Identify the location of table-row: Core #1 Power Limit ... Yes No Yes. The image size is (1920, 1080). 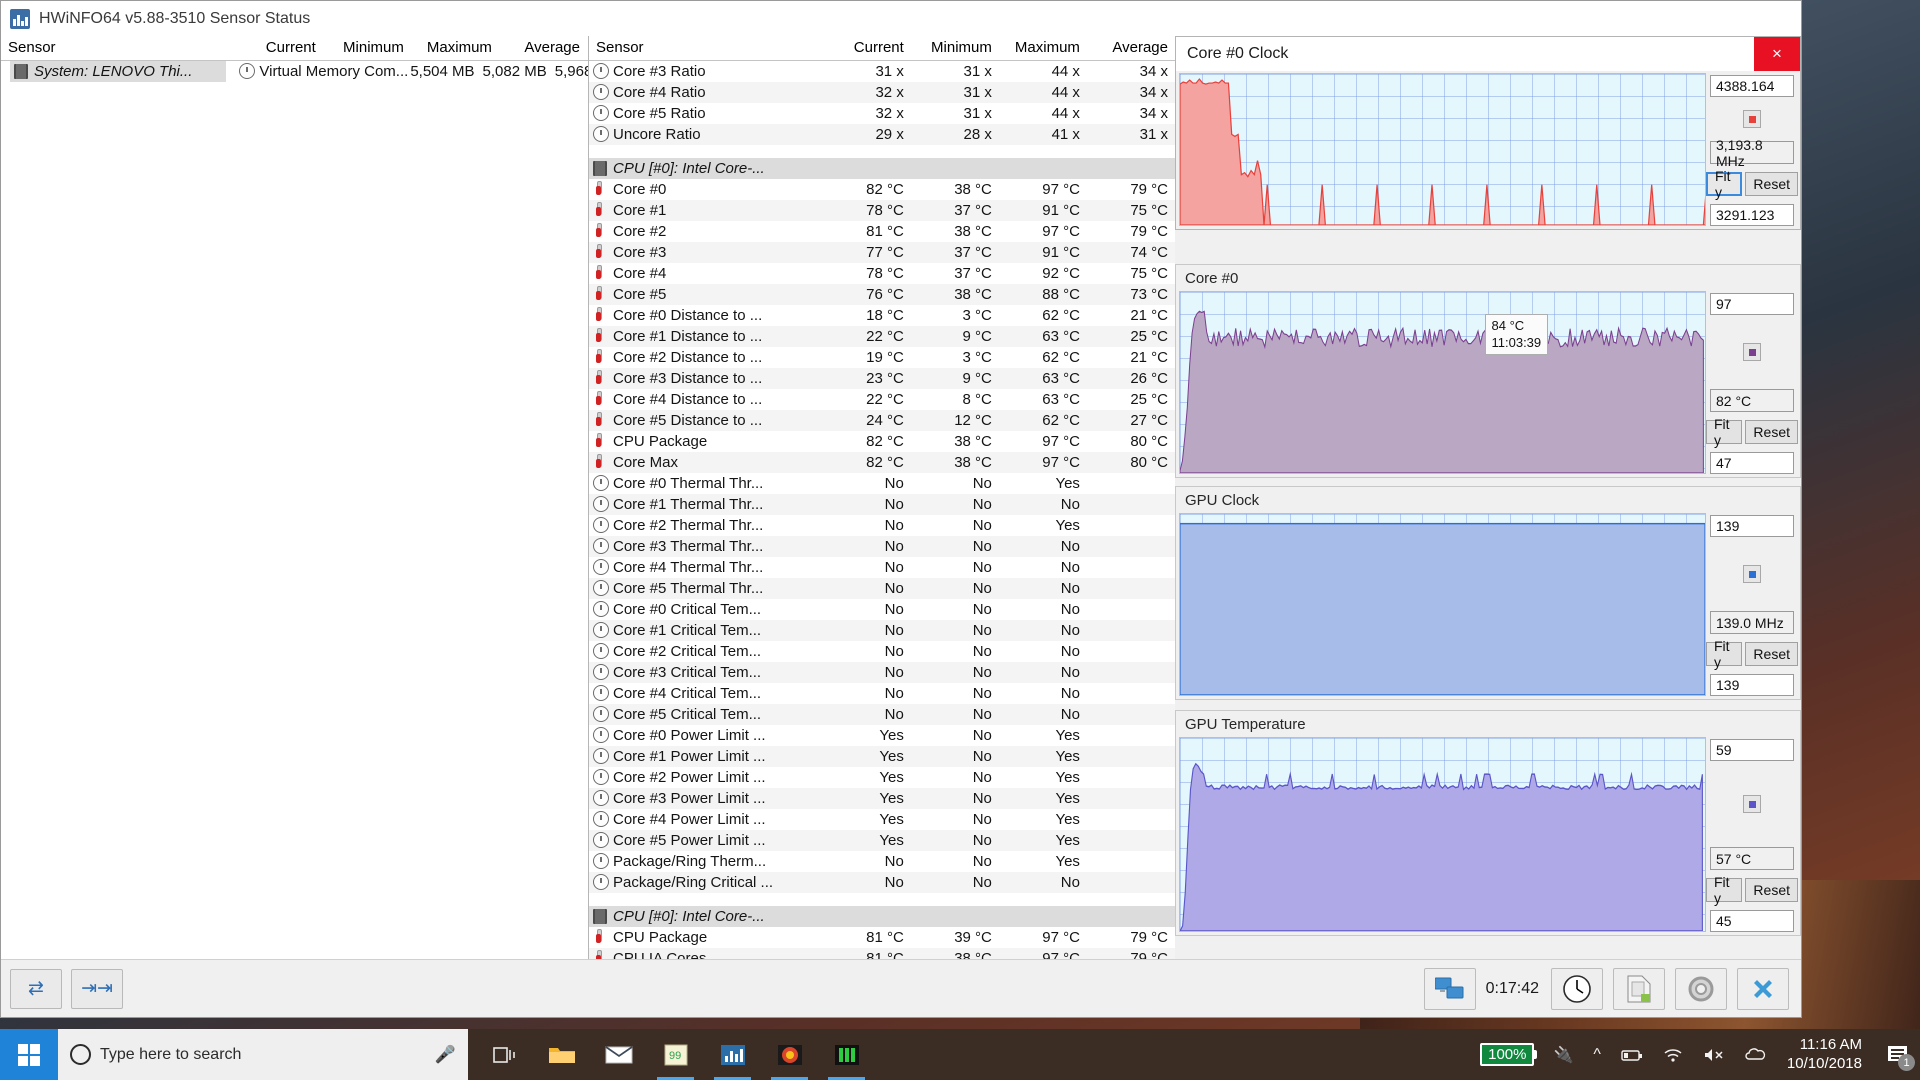
(882, 756).